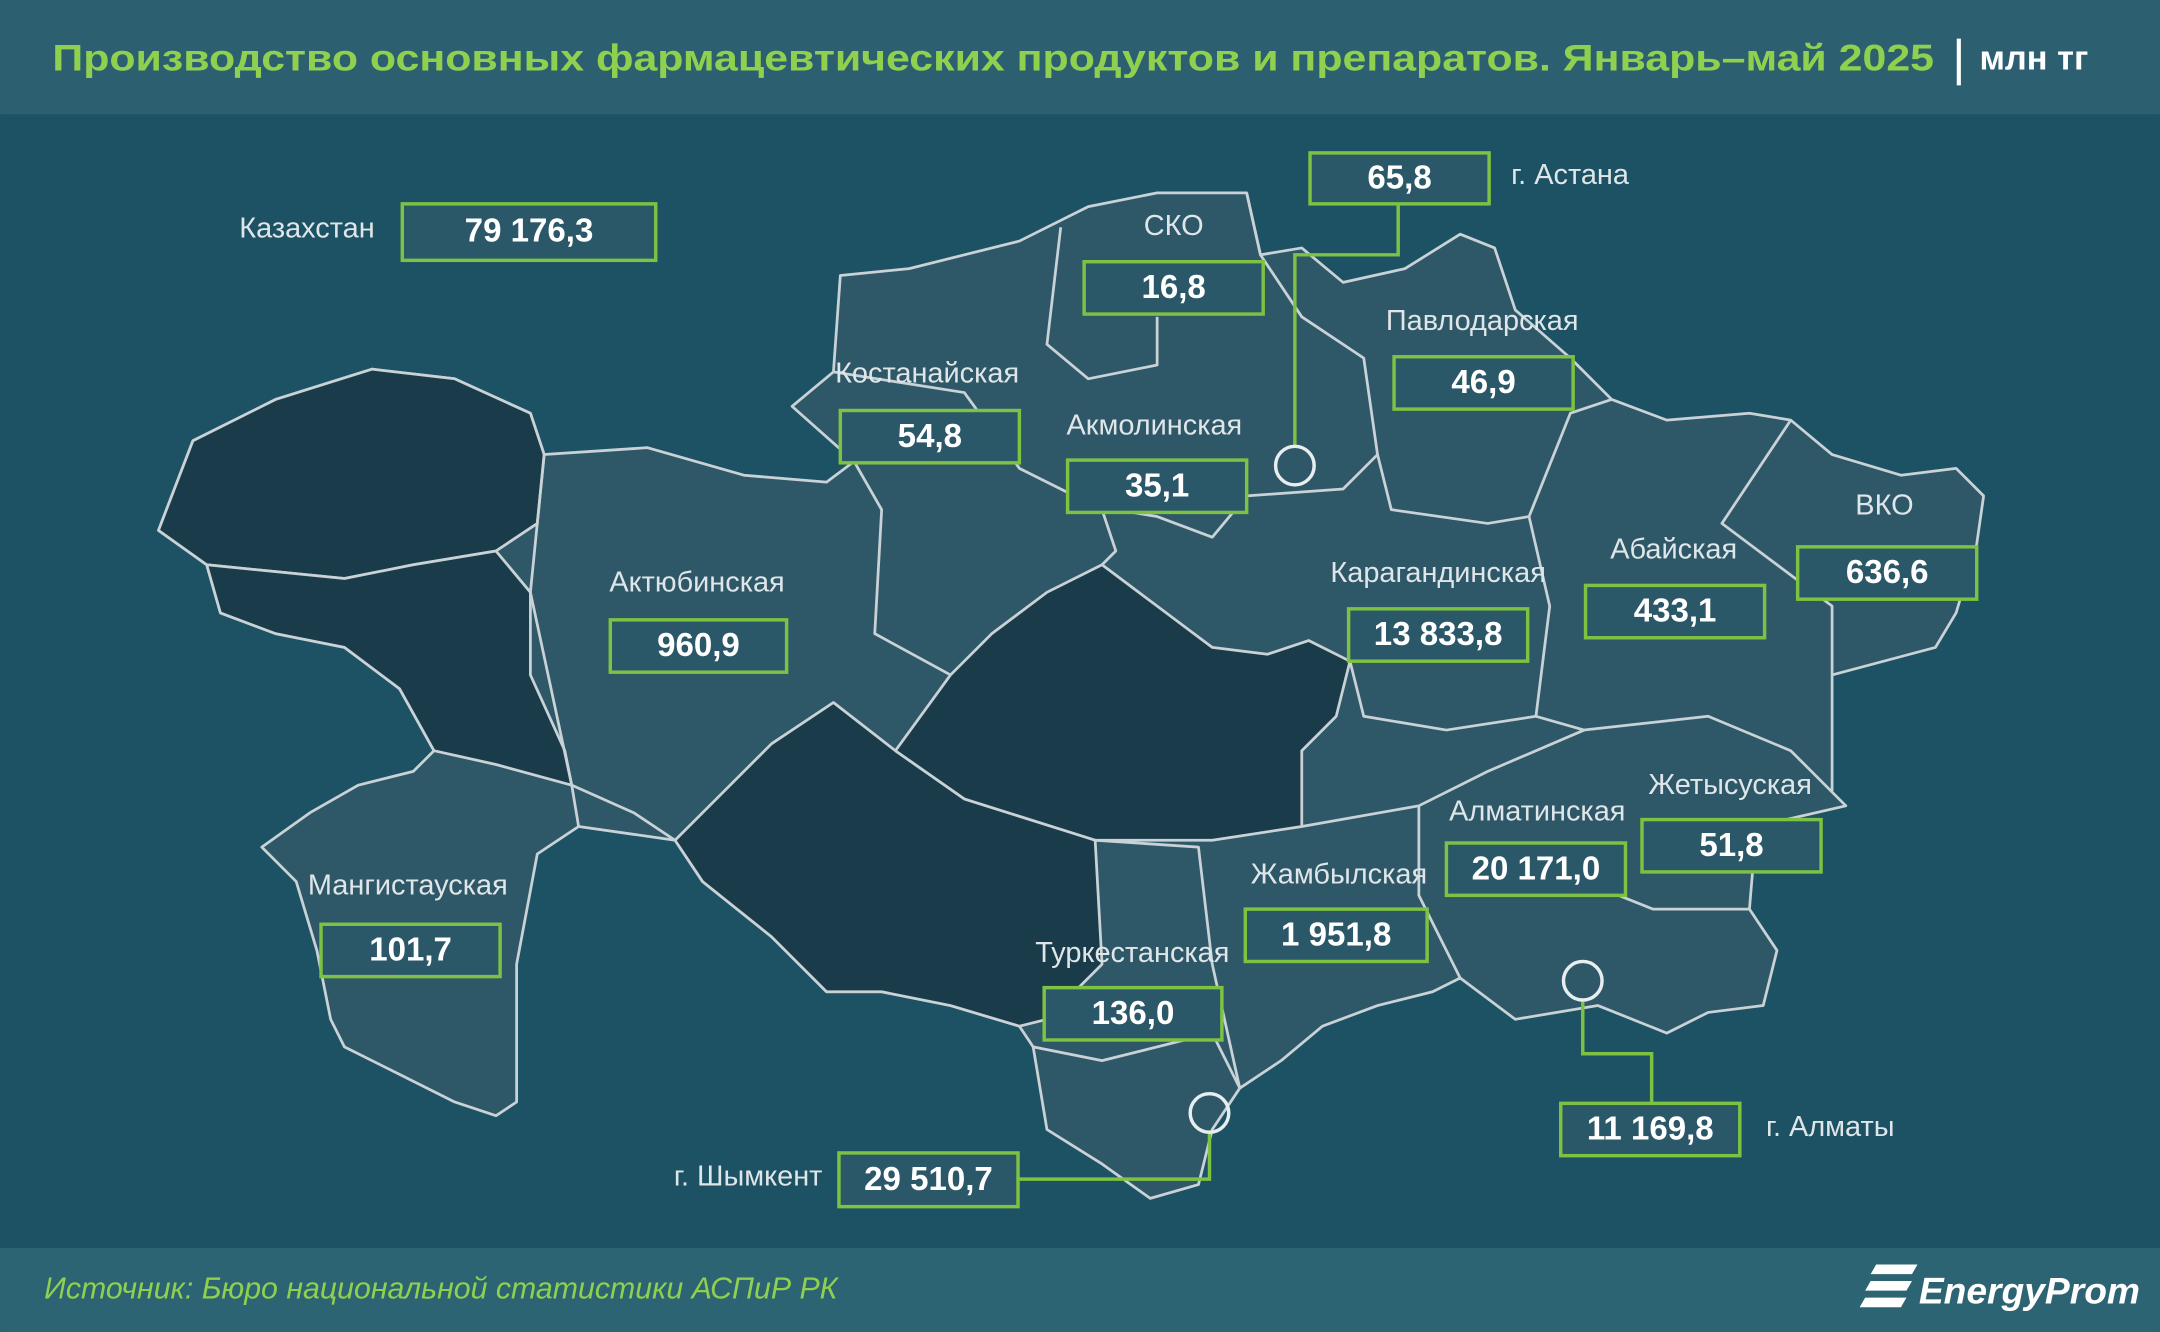  I want to click on logo-icon, so click(1888, 1286).